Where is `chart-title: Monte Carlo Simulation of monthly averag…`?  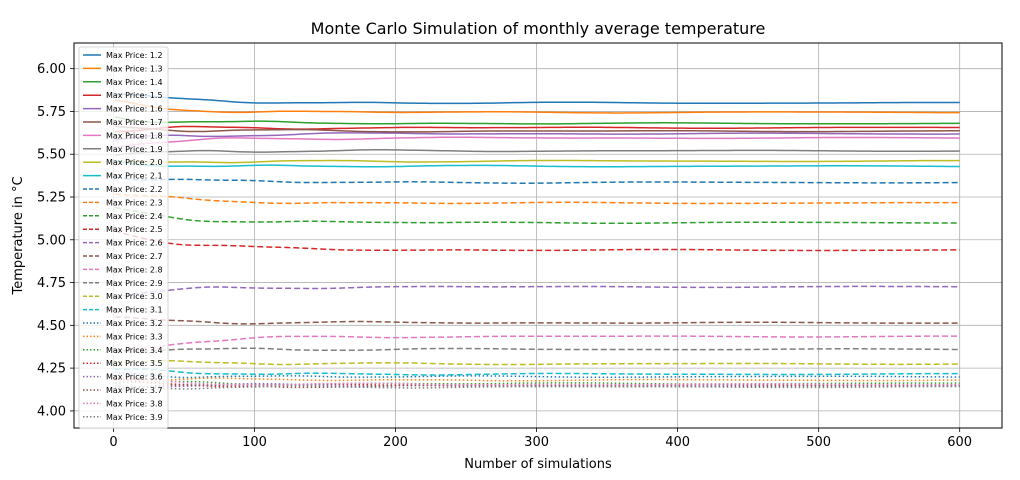 chart-title: Monte Carlo Simulation of monthly averag… is located at coordinates (538, 28).